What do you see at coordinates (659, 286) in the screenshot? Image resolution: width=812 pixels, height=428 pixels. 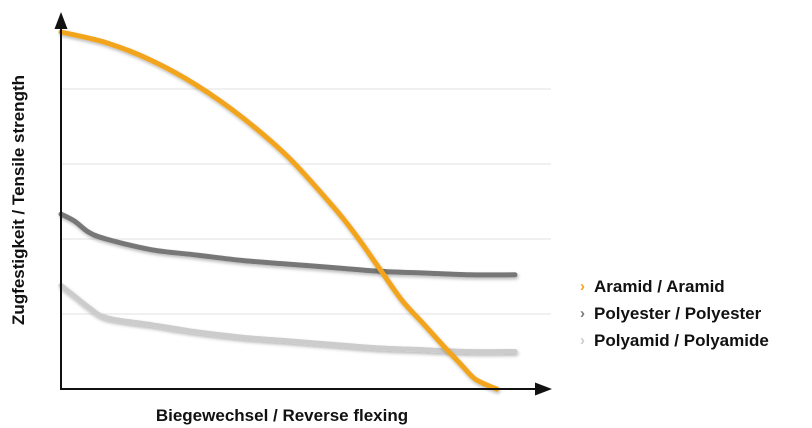 I see `legend-label-aramid: Aramid / Aramid` at bounding box center [659, 286].